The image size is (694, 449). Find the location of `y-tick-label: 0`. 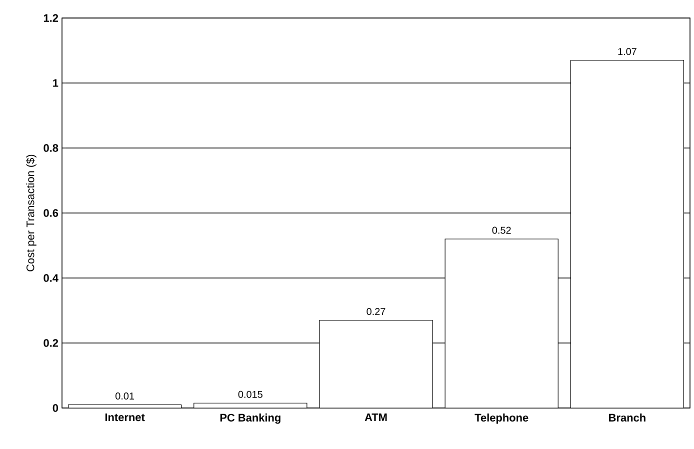

y-tick-label: 0 is located at coordinates (55, 408).